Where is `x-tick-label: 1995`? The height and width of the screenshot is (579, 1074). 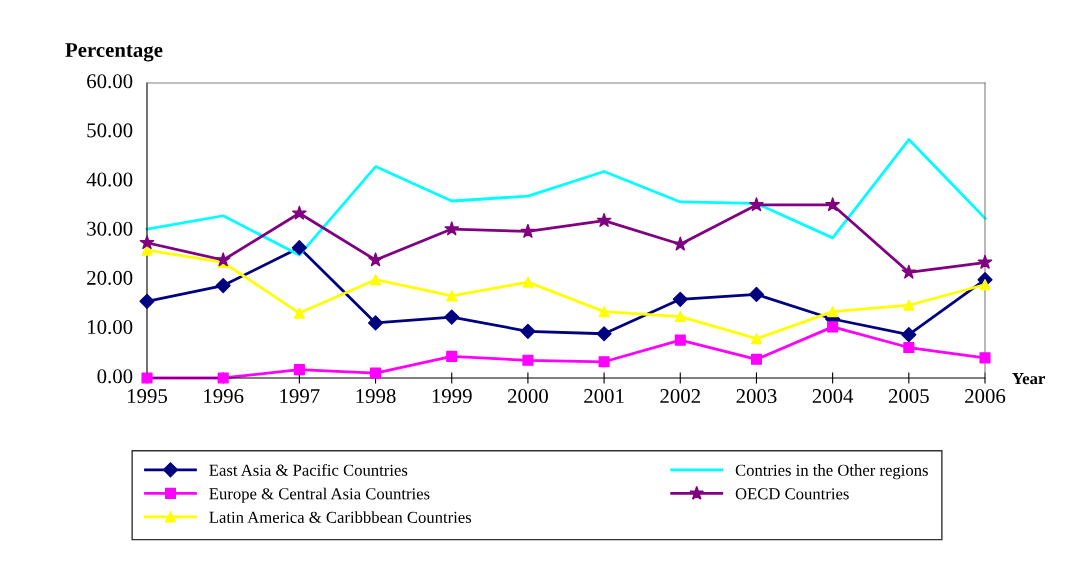
x-tick-label: 1995 is located at coordinates (148, 396).